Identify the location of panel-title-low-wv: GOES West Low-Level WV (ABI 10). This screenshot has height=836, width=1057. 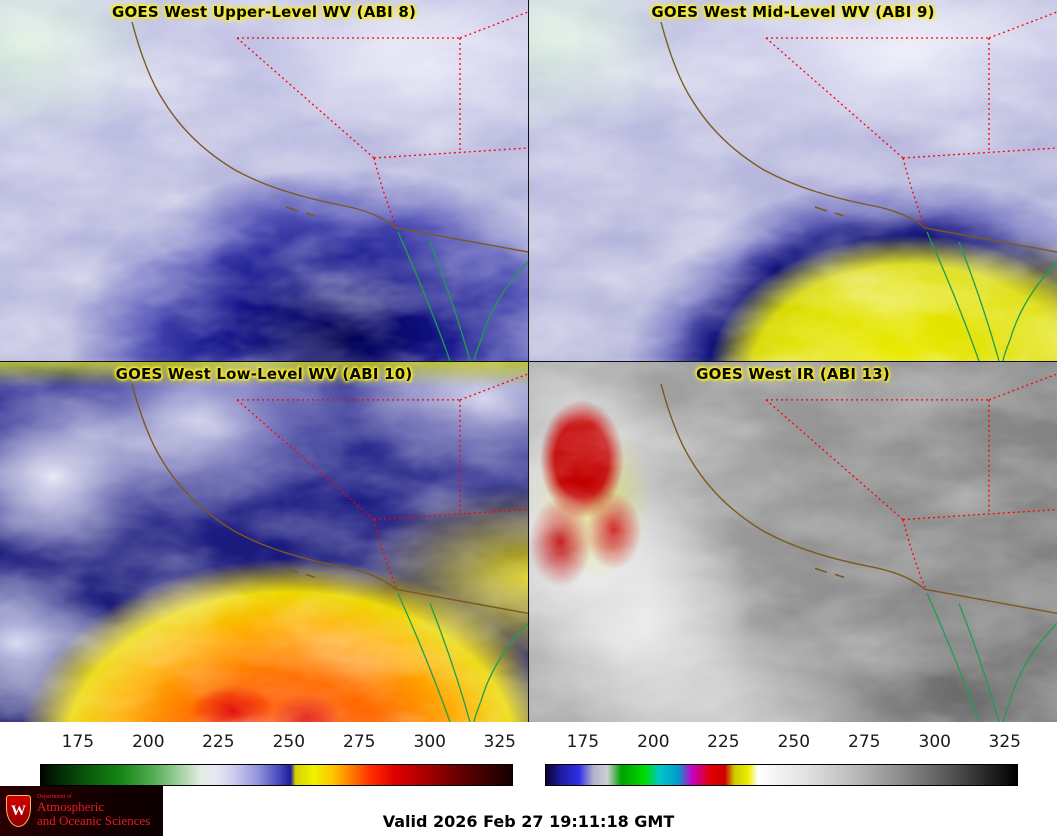
(264, 374).